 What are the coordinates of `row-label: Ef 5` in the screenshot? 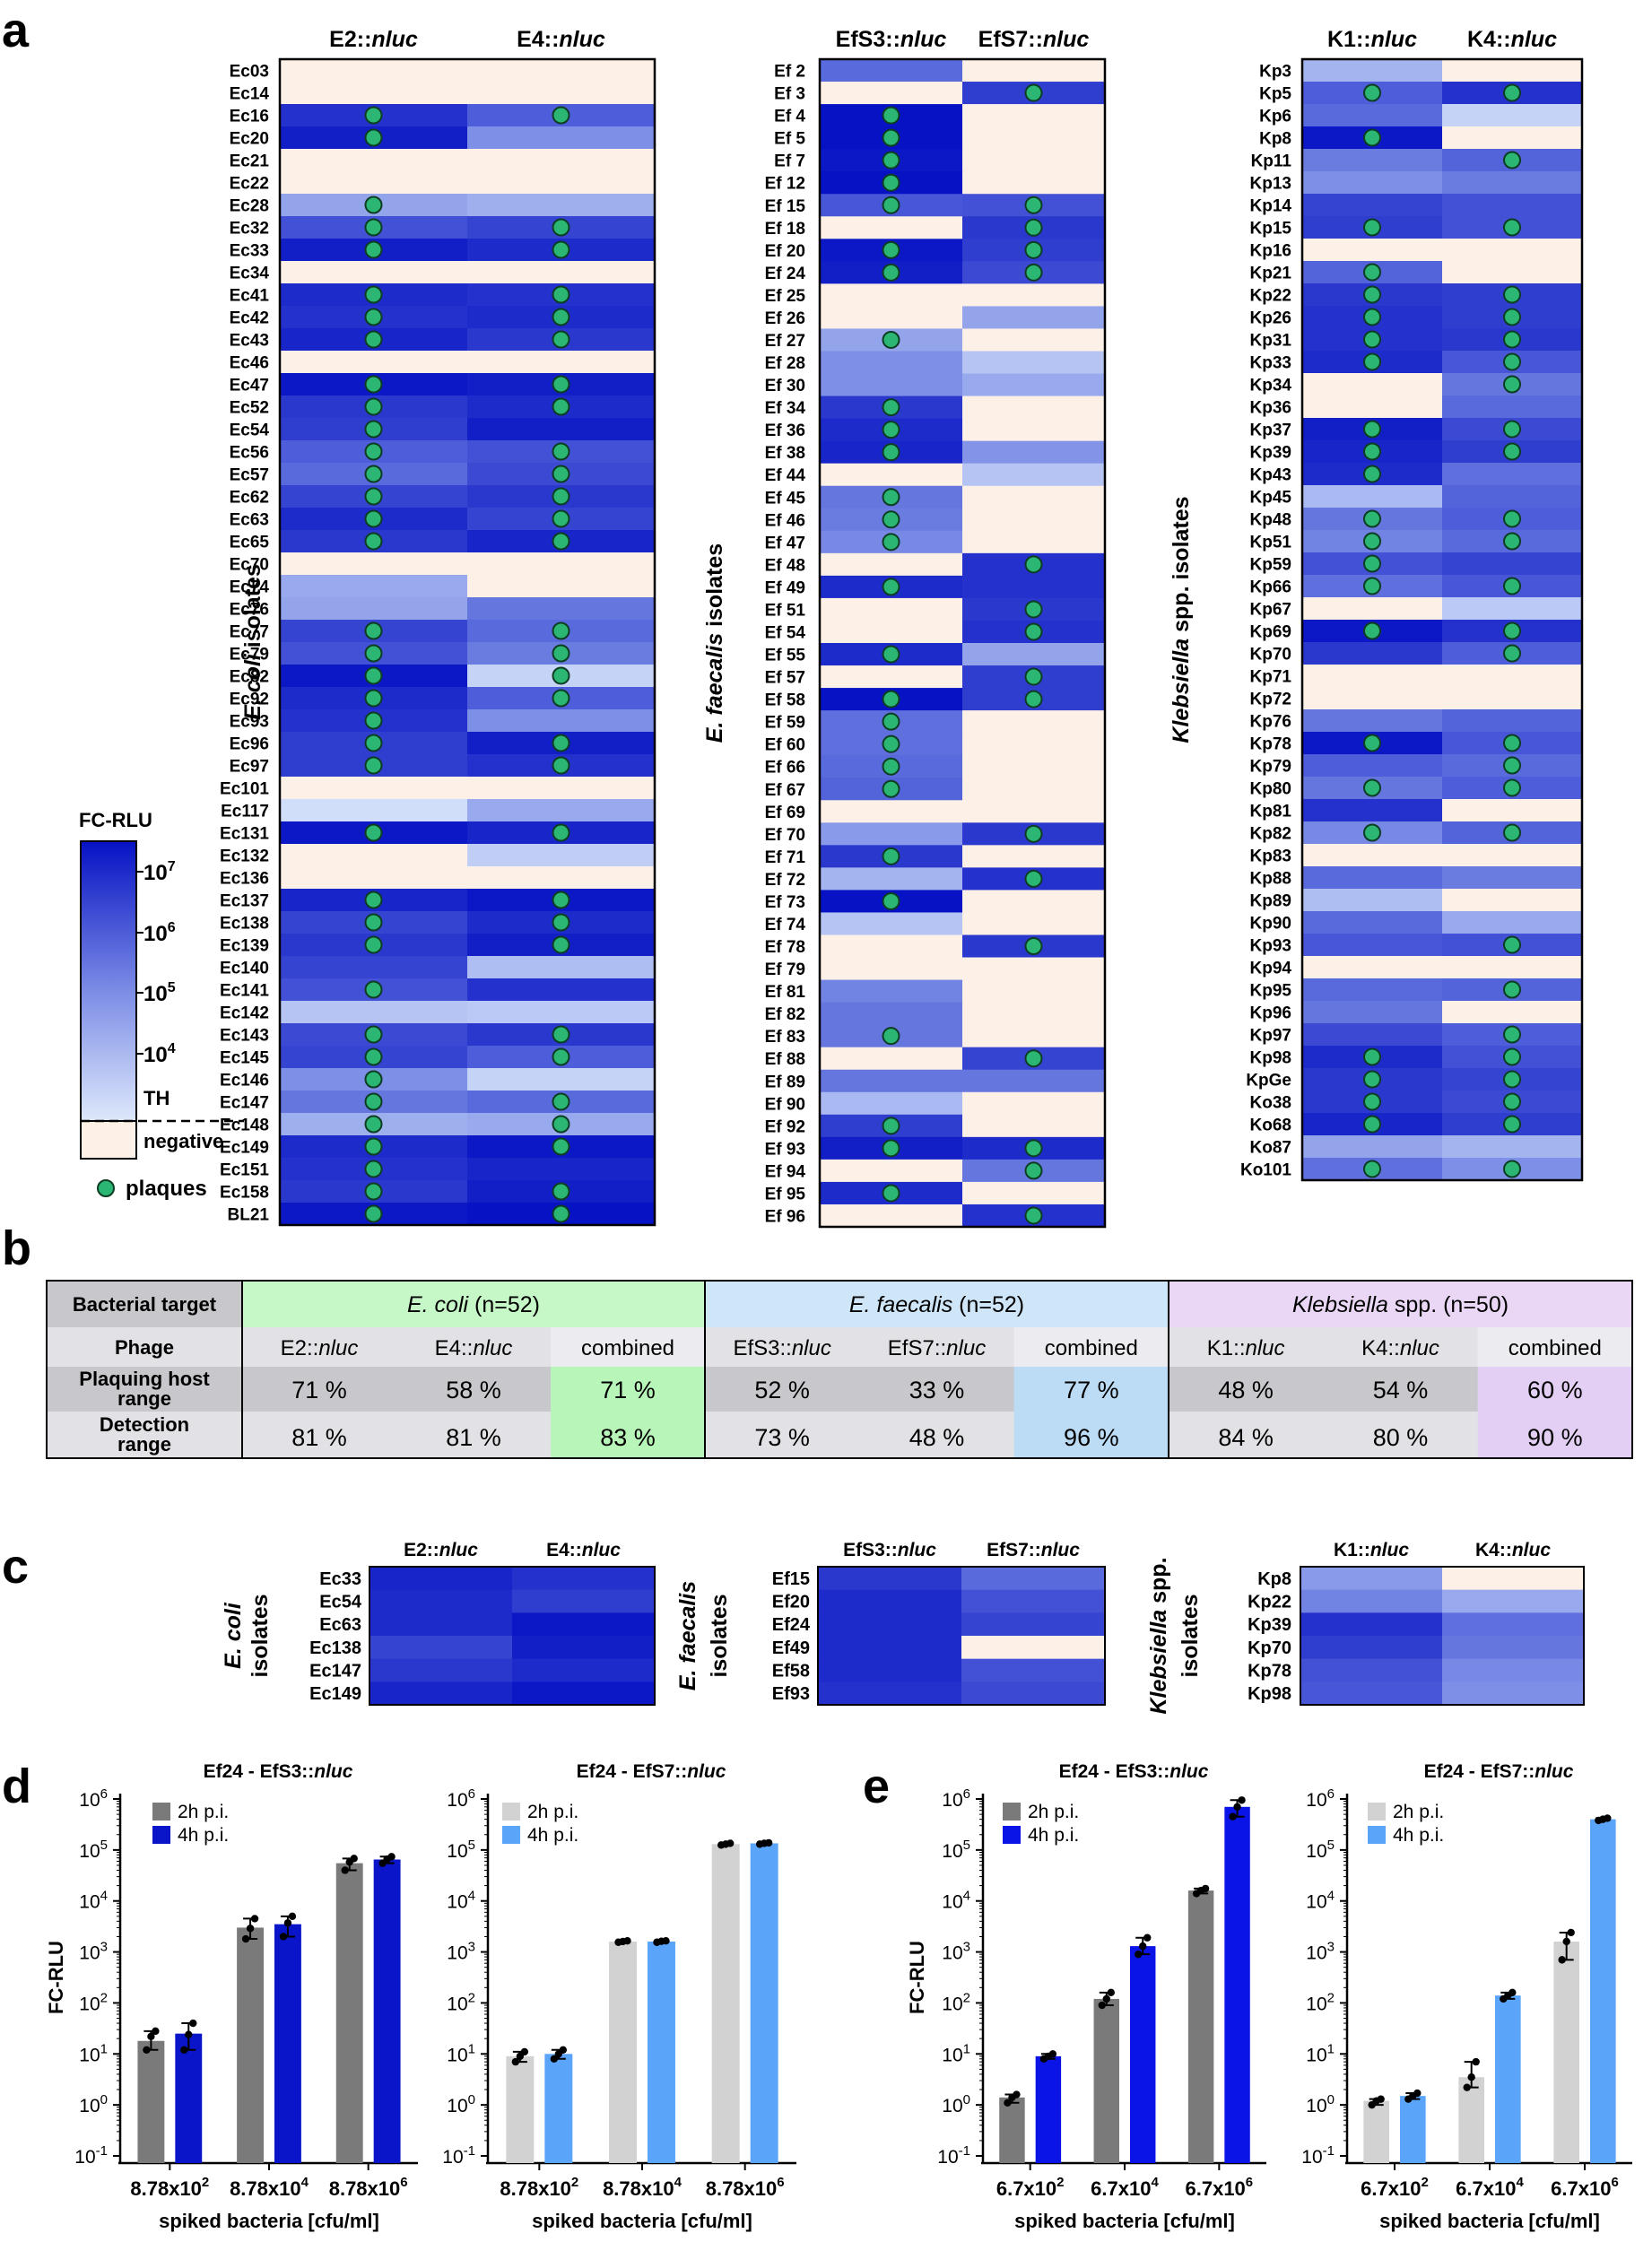 It's located at (789, 139).